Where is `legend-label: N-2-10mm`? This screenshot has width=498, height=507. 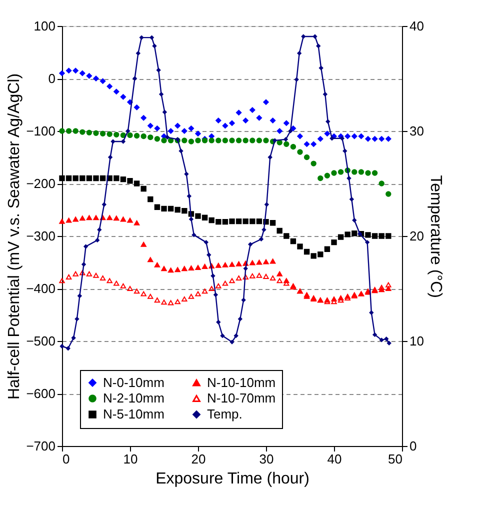 legend-label: N-2-10mm is located at coordinates (133, 398).